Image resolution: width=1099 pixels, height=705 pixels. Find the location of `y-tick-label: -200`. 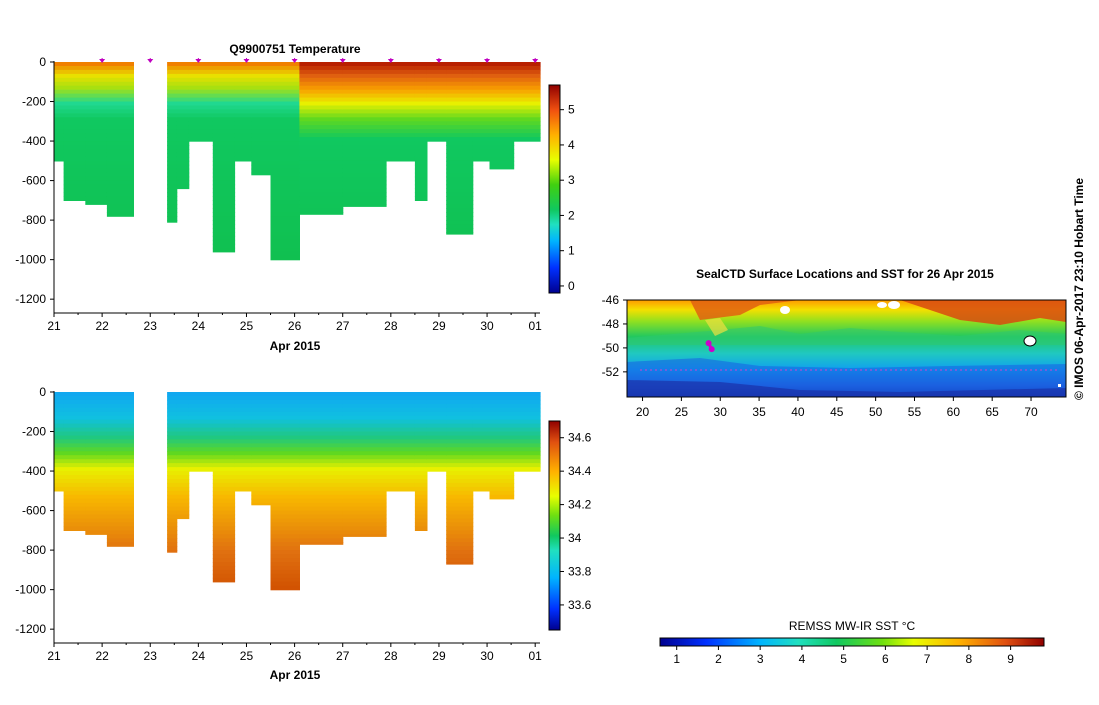

y-tick-label: -200 is located at coordinates (34, 432).